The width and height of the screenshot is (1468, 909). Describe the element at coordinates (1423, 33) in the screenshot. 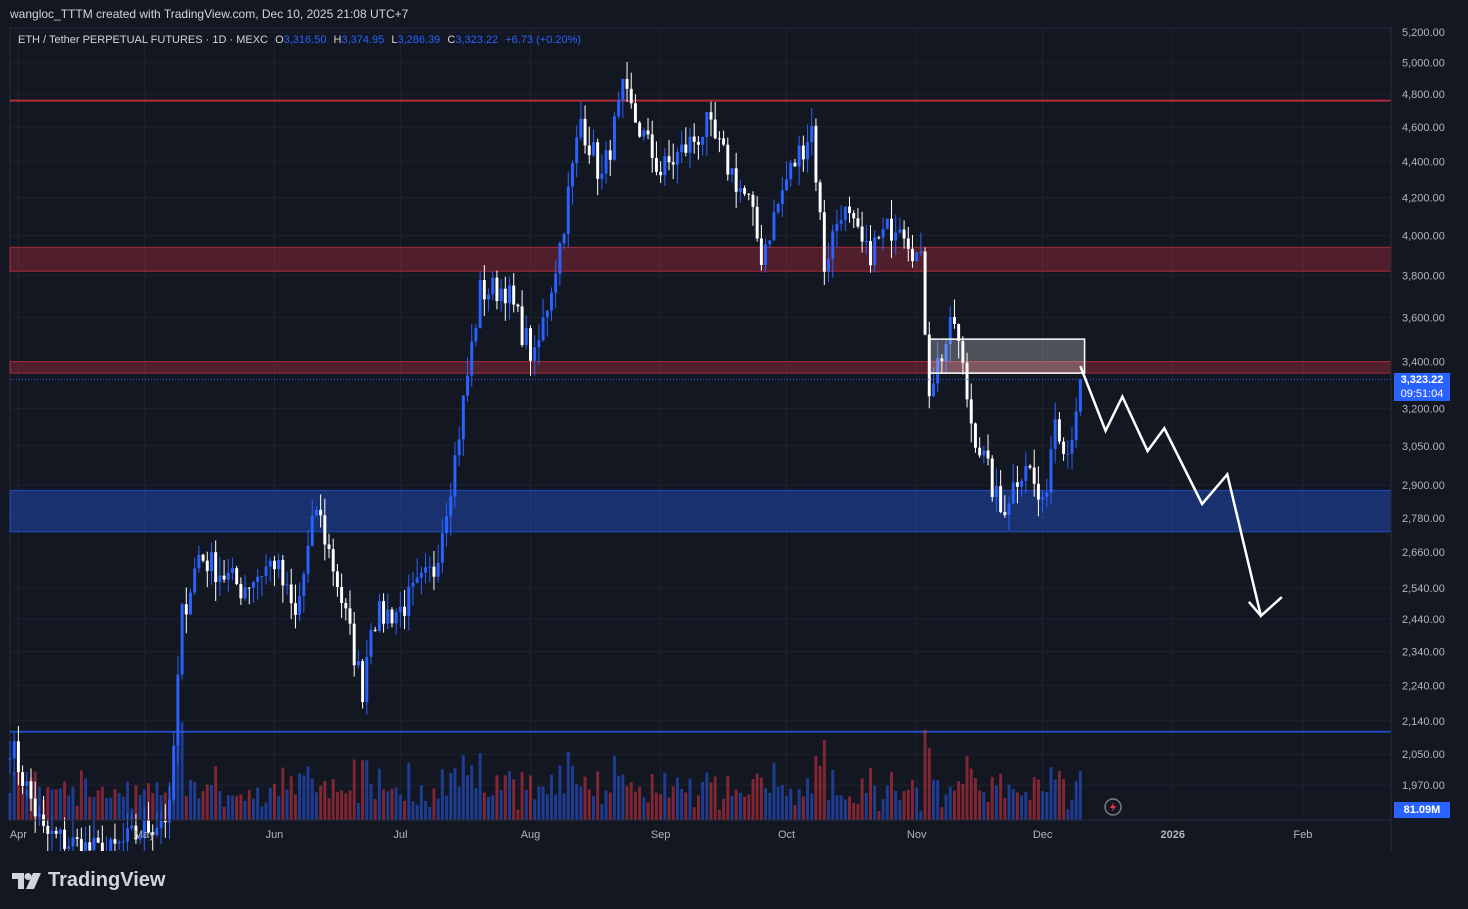

I see `y-tick-label: 5,200.00` at that location.